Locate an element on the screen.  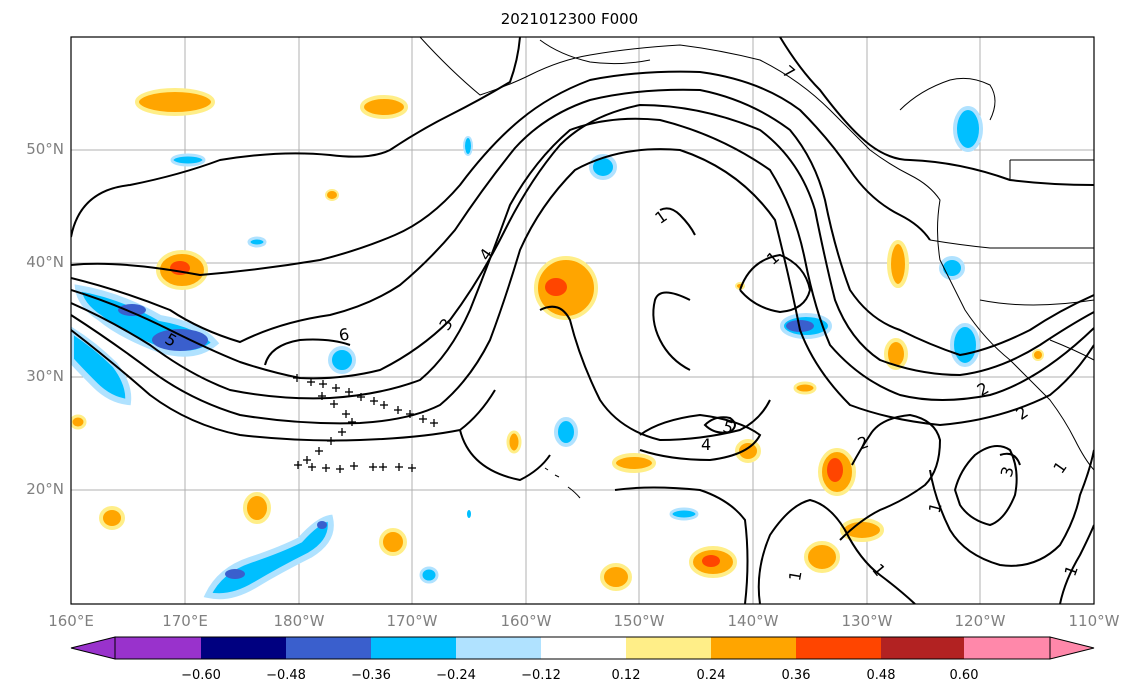
lon-label: 120°W is located at coordinates (980, 621).